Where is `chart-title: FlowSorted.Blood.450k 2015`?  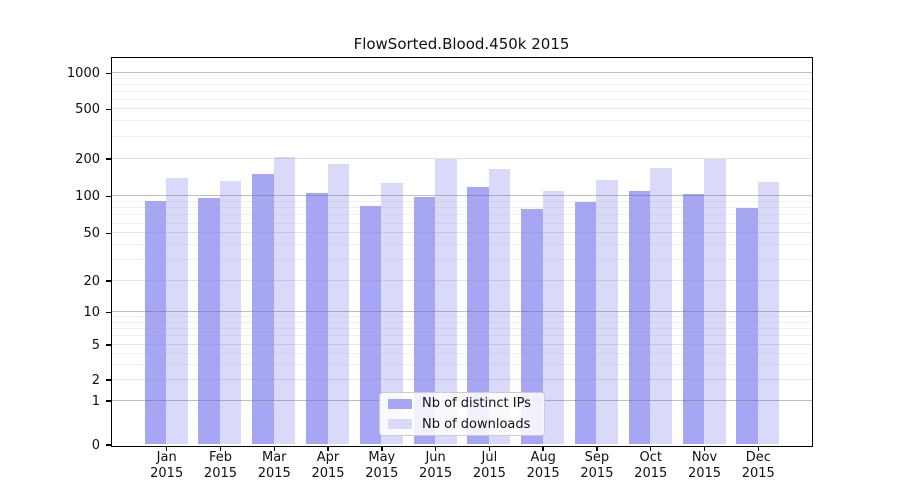 chart-title: FlowSorted.Blood.450k 2015 is located at coordinates (461, 44).